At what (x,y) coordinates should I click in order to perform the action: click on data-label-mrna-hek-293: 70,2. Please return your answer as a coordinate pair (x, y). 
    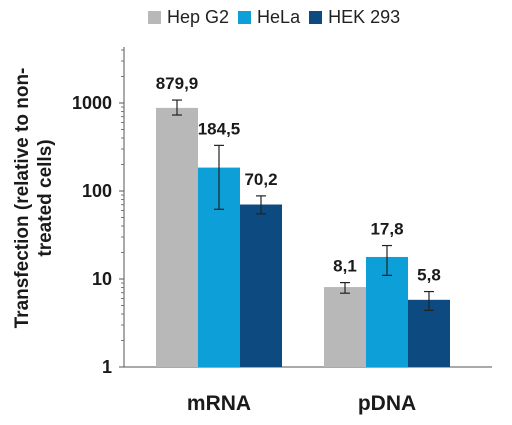
    Looking at the image, I should click on (260, 179).